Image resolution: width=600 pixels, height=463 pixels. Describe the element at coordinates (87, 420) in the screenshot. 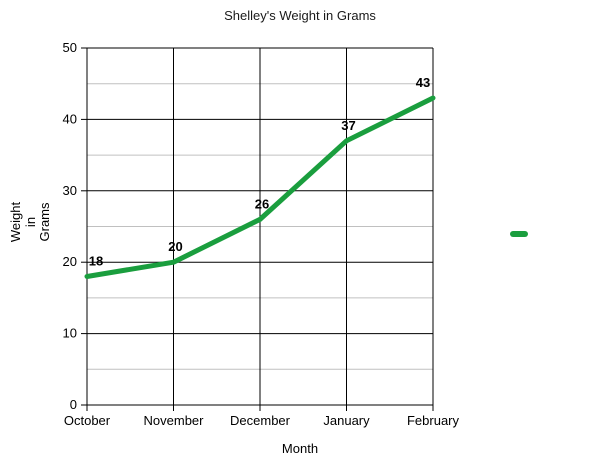

I see `x-tick-label: October` at that location.